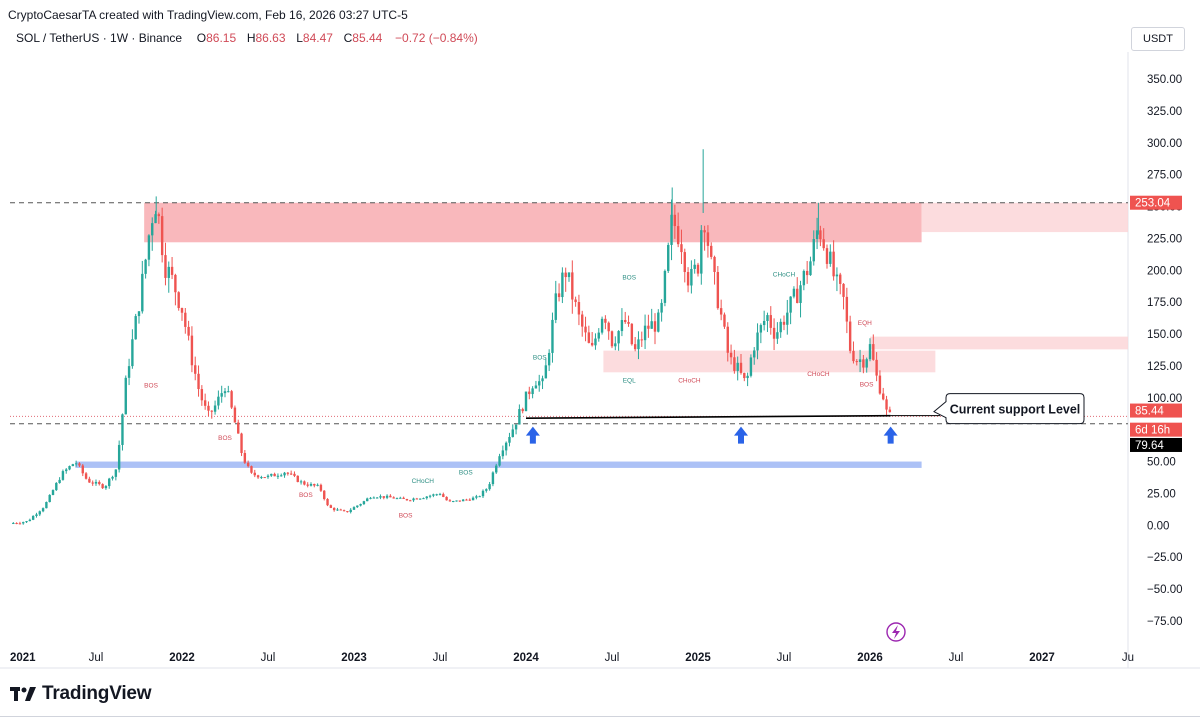 This screenshot has width=1200, height=721. Describe the element at coordinates (1164, 303) in the screenshot. I see `y-tick-label: 175.00` at that location.